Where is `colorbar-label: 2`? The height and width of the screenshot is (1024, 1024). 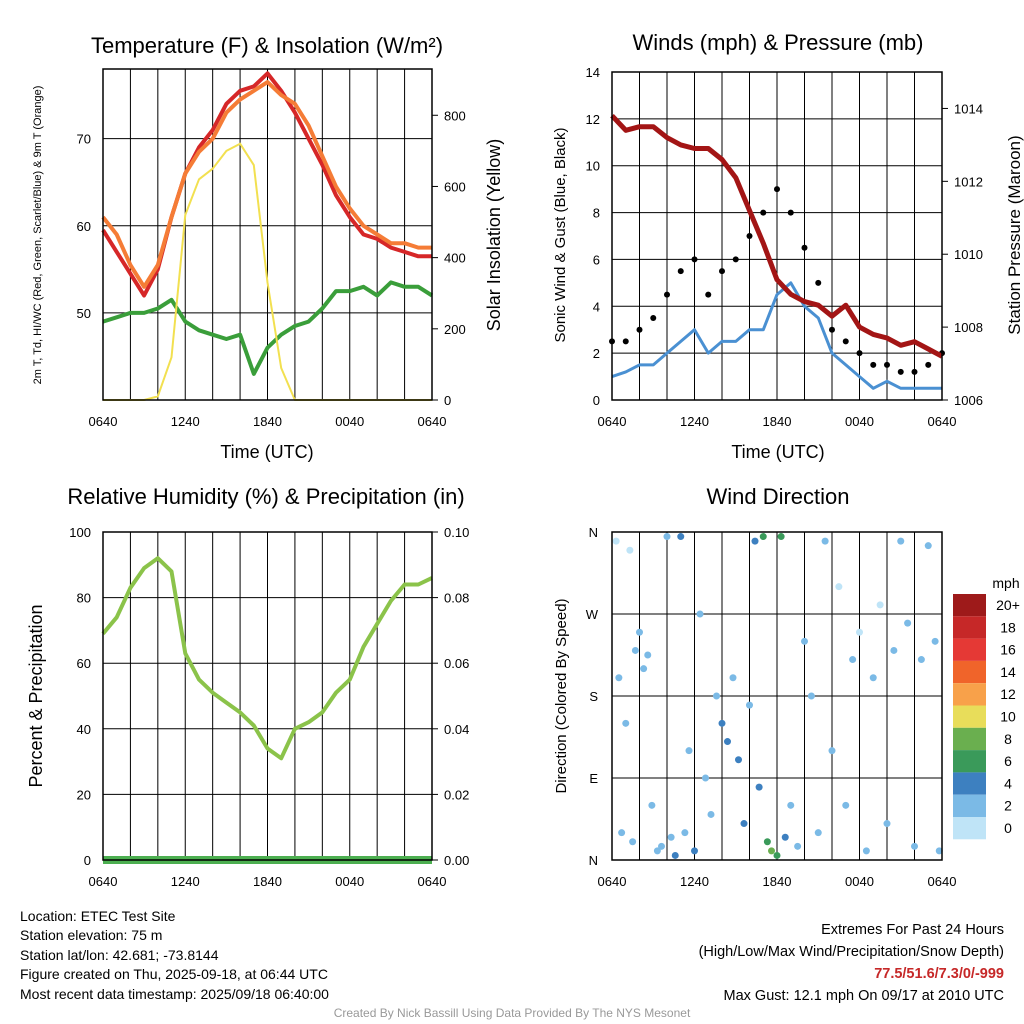
colorbar-label: 2 is located at coordinates (1008, 806).